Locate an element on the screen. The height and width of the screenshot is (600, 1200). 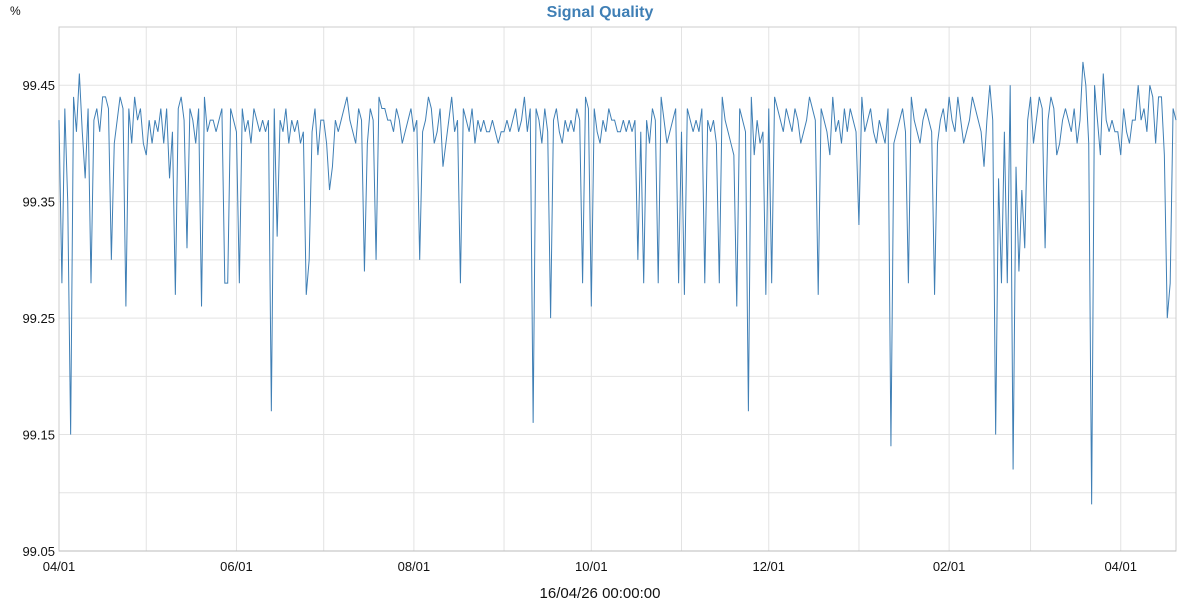
x-tick-label: 08/01 is located at coordinates (414, 566).